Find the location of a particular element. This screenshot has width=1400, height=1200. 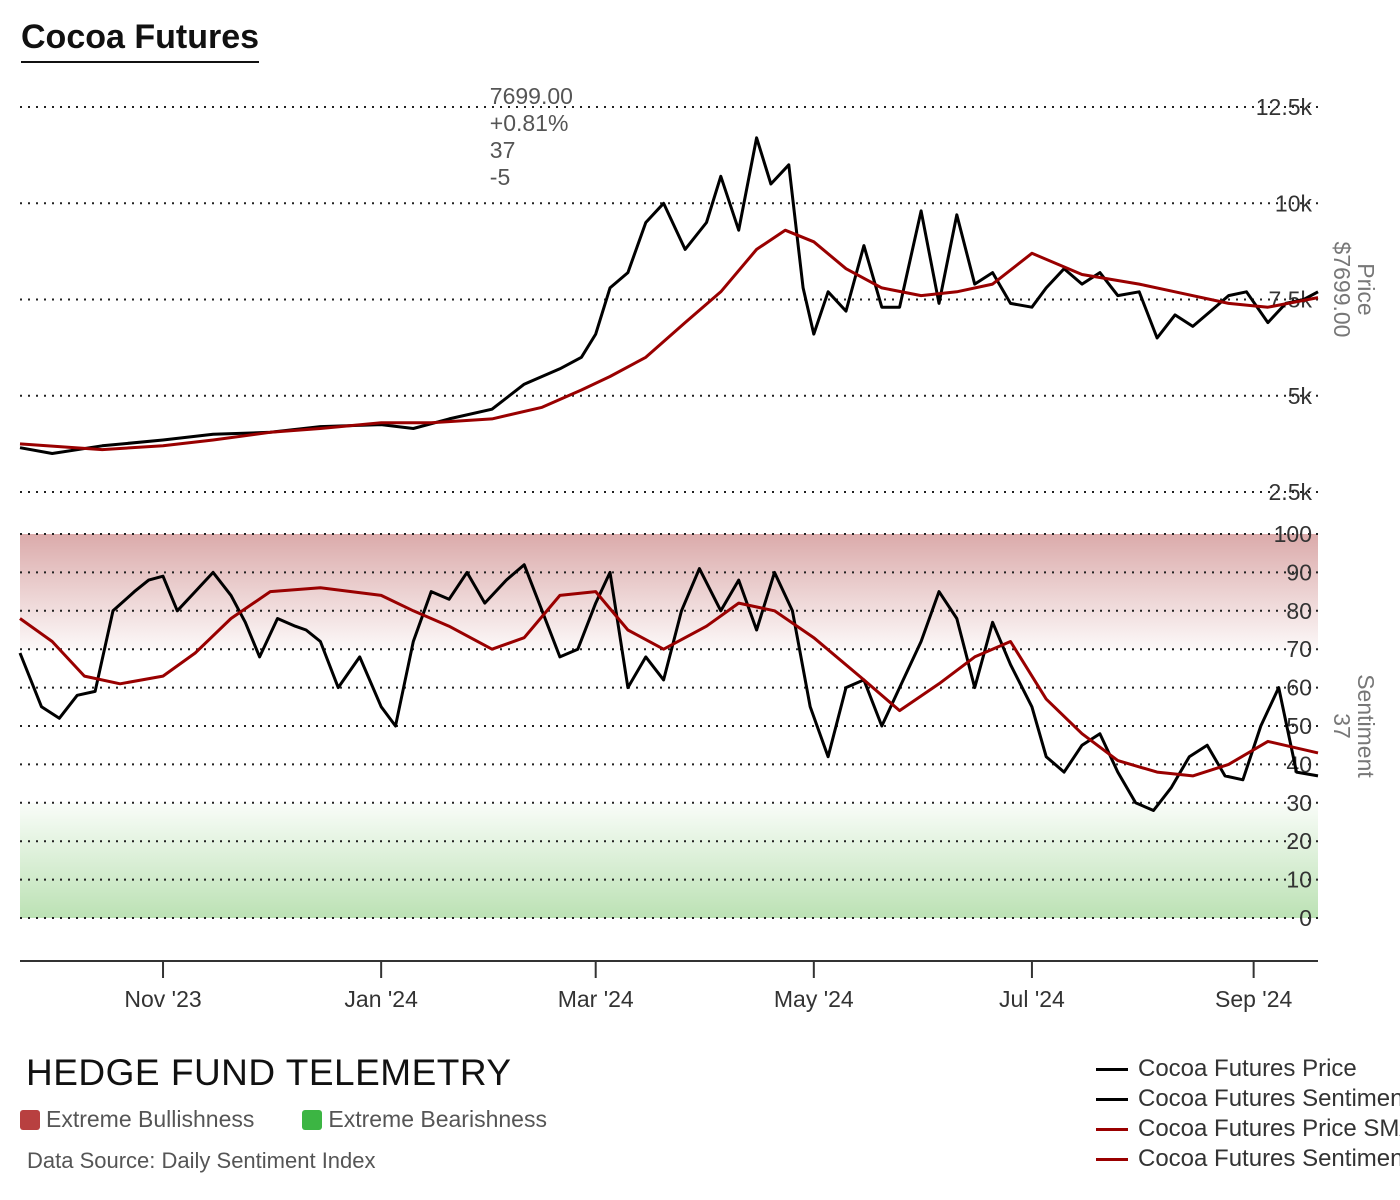

bull-swatch is located at coordinates (30, 1119).